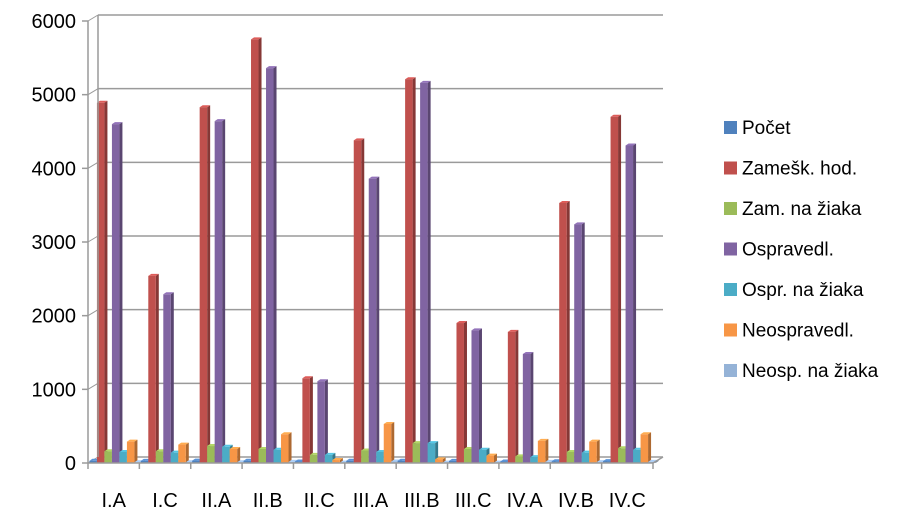 The image size is (910, 518). Describe the element at coordinates (54, 22) in the screenshot. I see `y-tick-label-6: 6000` at that location.